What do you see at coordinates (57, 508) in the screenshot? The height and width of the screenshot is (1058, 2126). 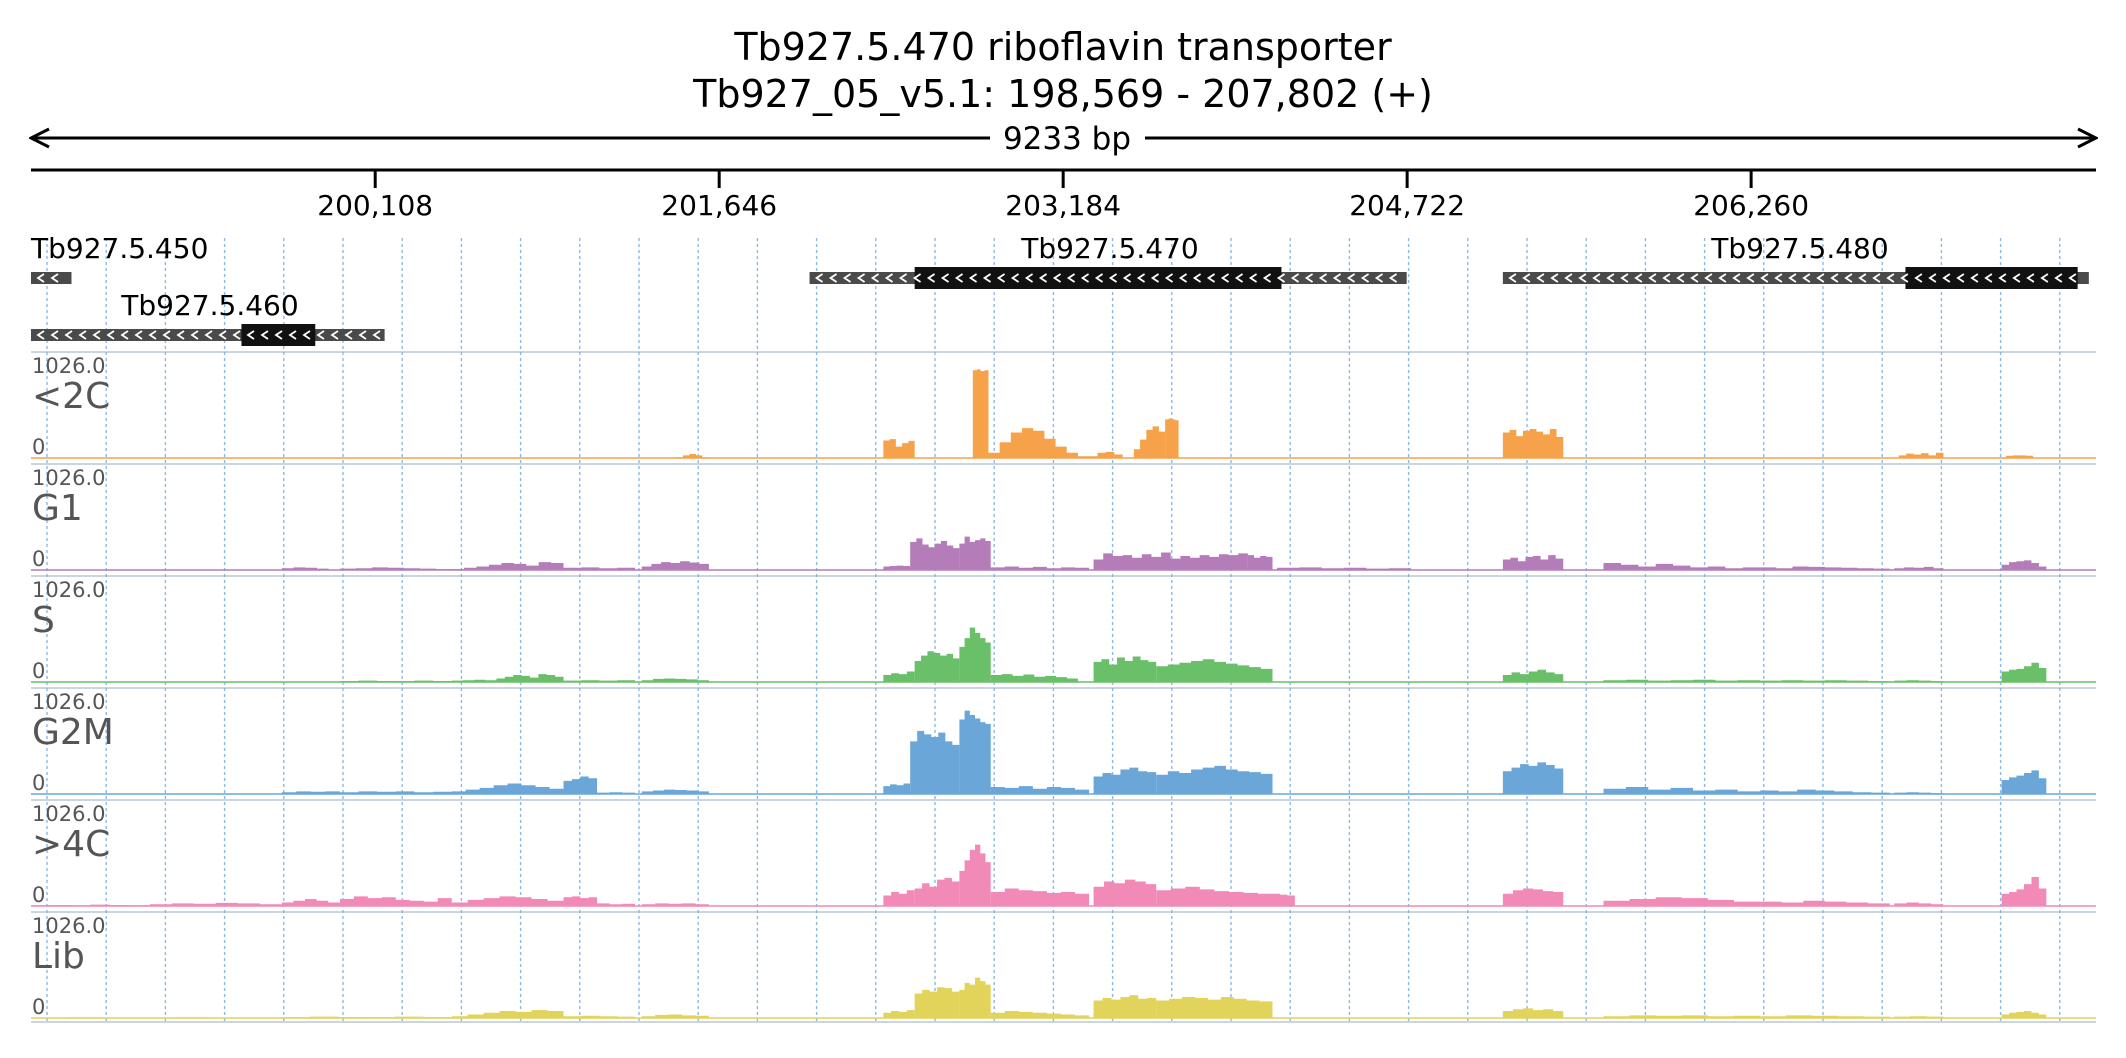 I see `track-name: G1` at bounding box center [57, 508].